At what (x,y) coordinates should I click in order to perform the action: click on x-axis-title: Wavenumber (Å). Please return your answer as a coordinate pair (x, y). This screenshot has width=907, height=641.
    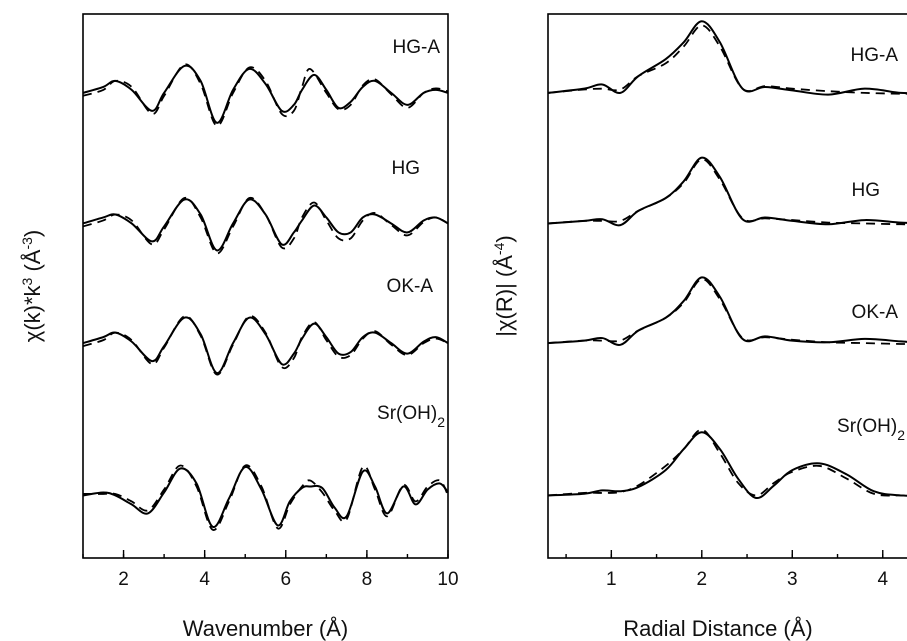
    Looking at the image, I should click on (265, 628).